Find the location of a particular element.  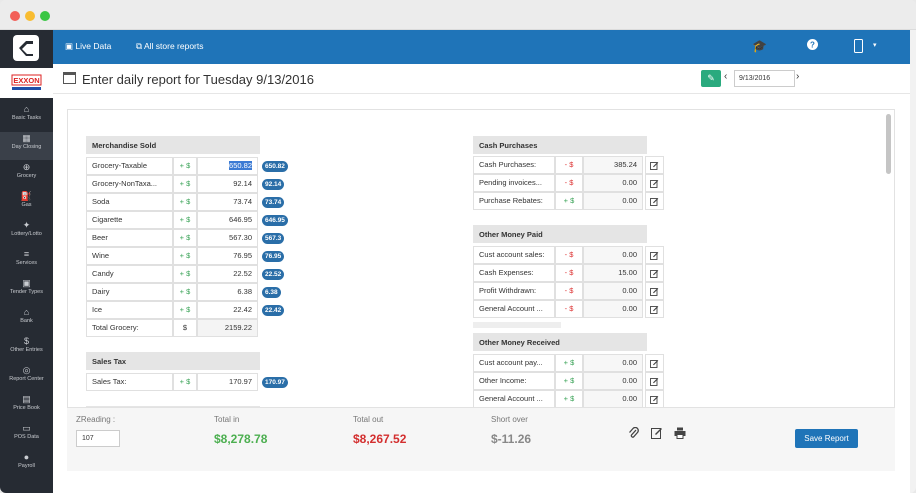

cash-purchases-label: Cash Purchases: is located at coordinates (514, 165).